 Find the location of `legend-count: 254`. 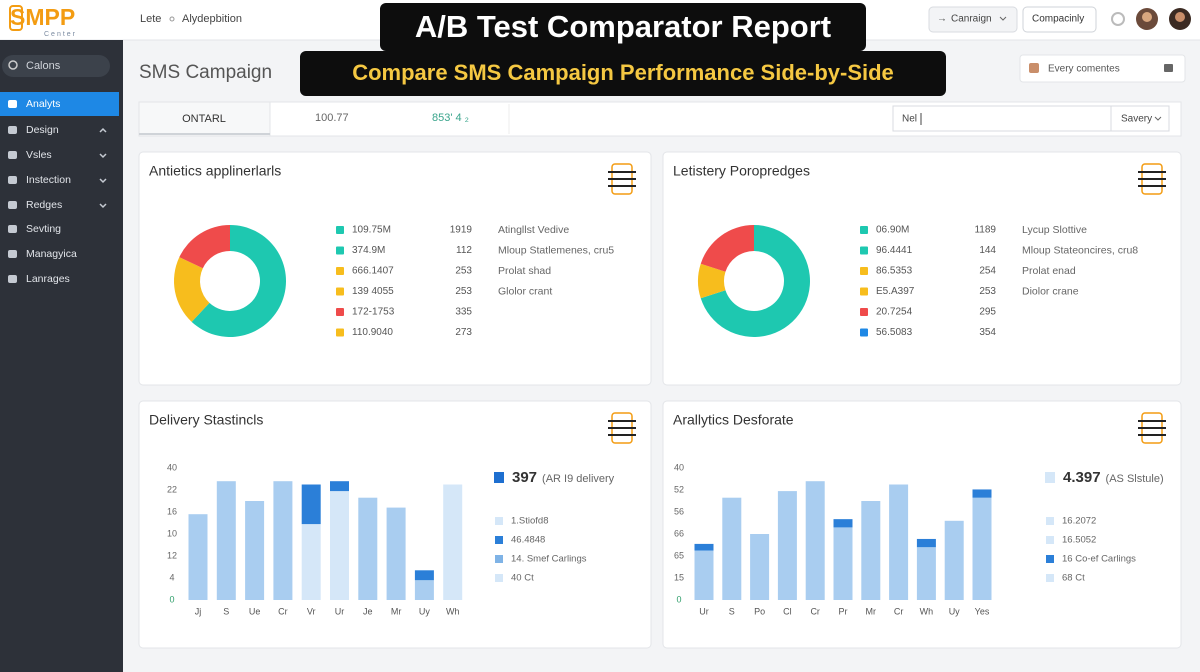

legend-count: 254 is located at coordinates (987, 271).